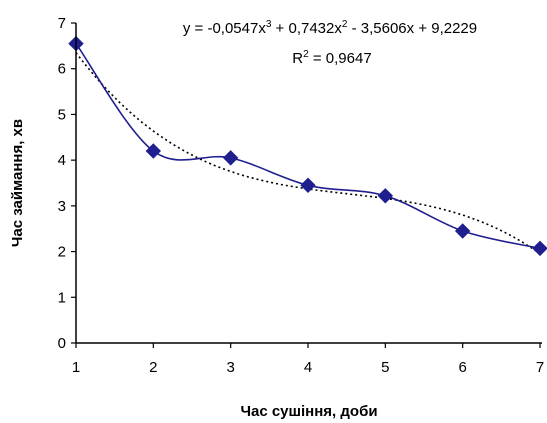 This screenshot has height=423, width=547. What do you see at coordinates (308, 367) in the screenshot?
I see `x-tick-label: 4` at bounding box center [308, 367].